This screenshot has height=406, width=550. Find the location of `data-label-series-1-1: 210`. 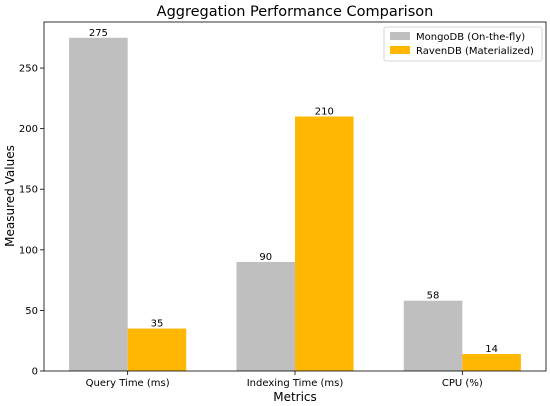

data-label-series-1-1: 210 is located at coordinates (324, 112).